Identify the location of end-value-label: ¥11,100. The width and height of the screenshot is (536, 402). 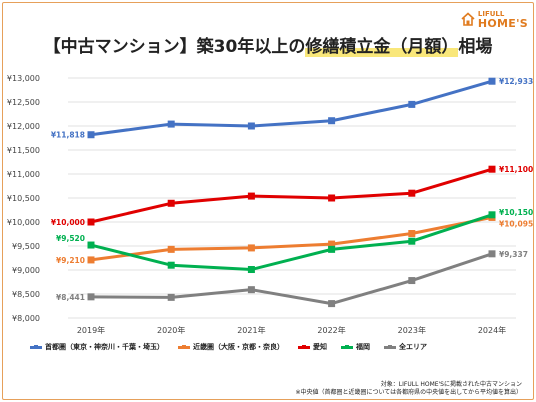
(516, 169).